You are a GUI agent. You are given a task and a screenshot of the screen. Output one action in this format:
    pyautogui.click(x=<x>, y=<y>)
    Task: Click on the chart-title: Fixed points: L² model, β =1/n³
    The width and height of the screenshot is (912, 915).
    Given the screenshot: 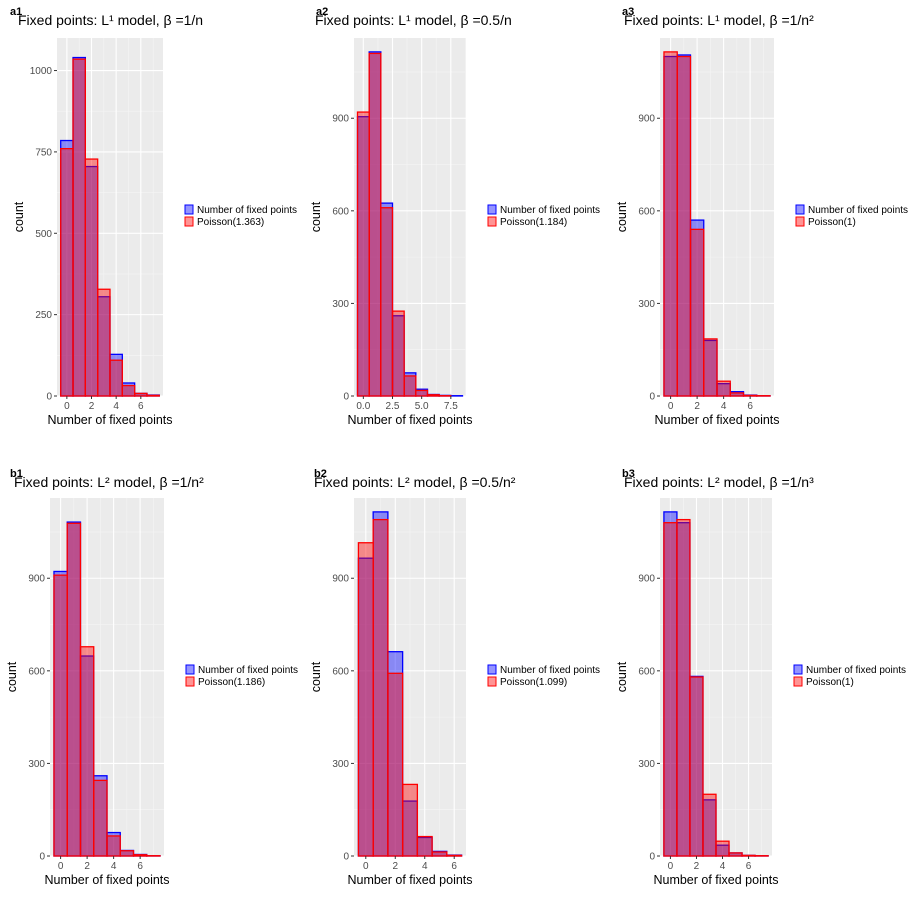 What is the action you would take?
    pyautogui.click(x=719, y=482)
    